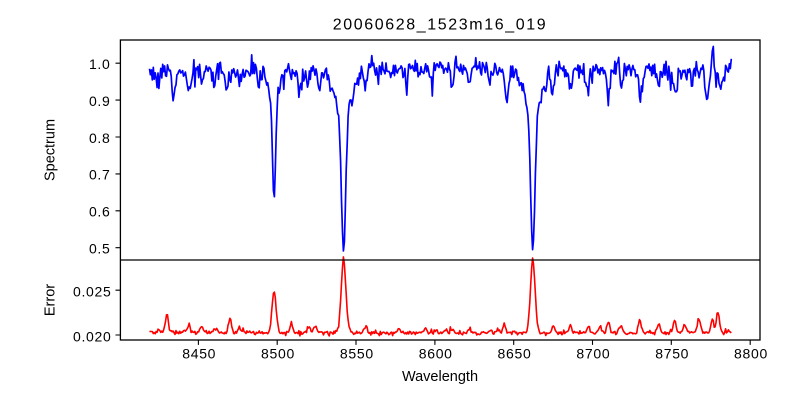  What do you see at coordinates (100, 138) in the screenshot?
I see `svg-text: 0.8` at bounding box center [100, 138].